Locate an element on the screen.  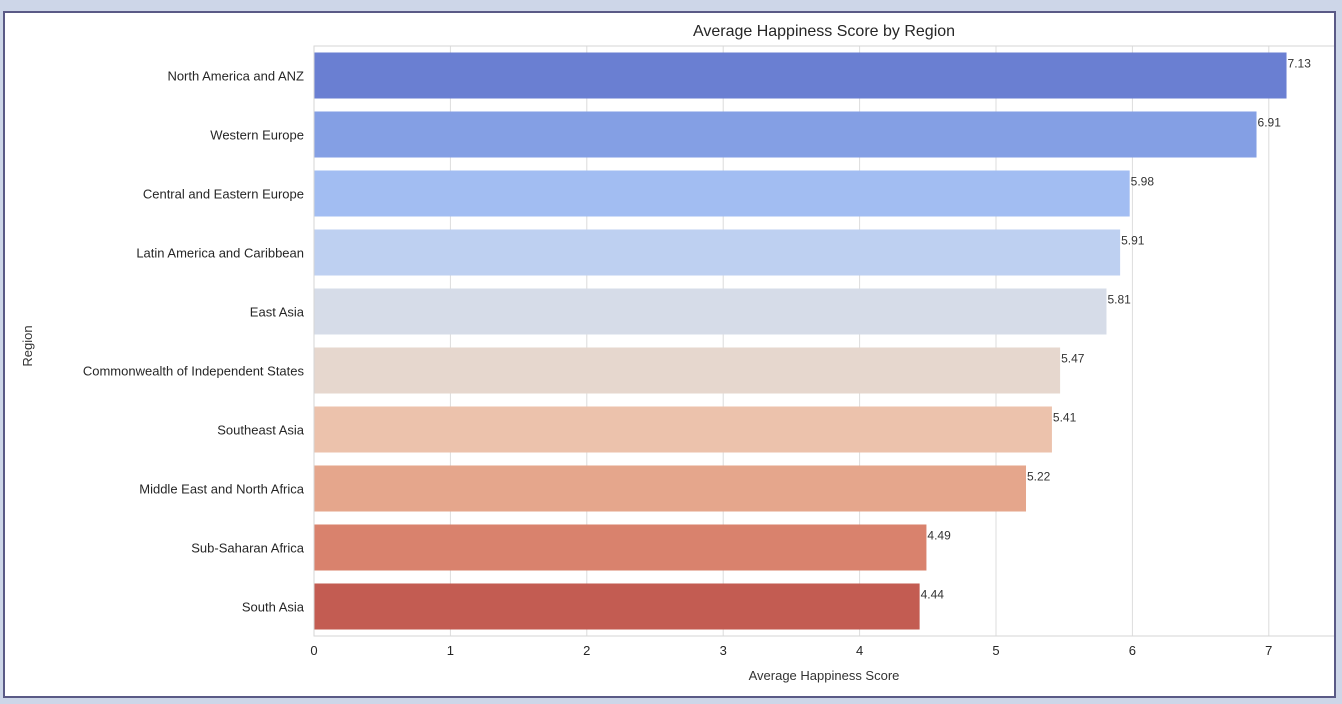
y-tick-label: Sub-Saharan Africa is located at coordinates (248, 548).